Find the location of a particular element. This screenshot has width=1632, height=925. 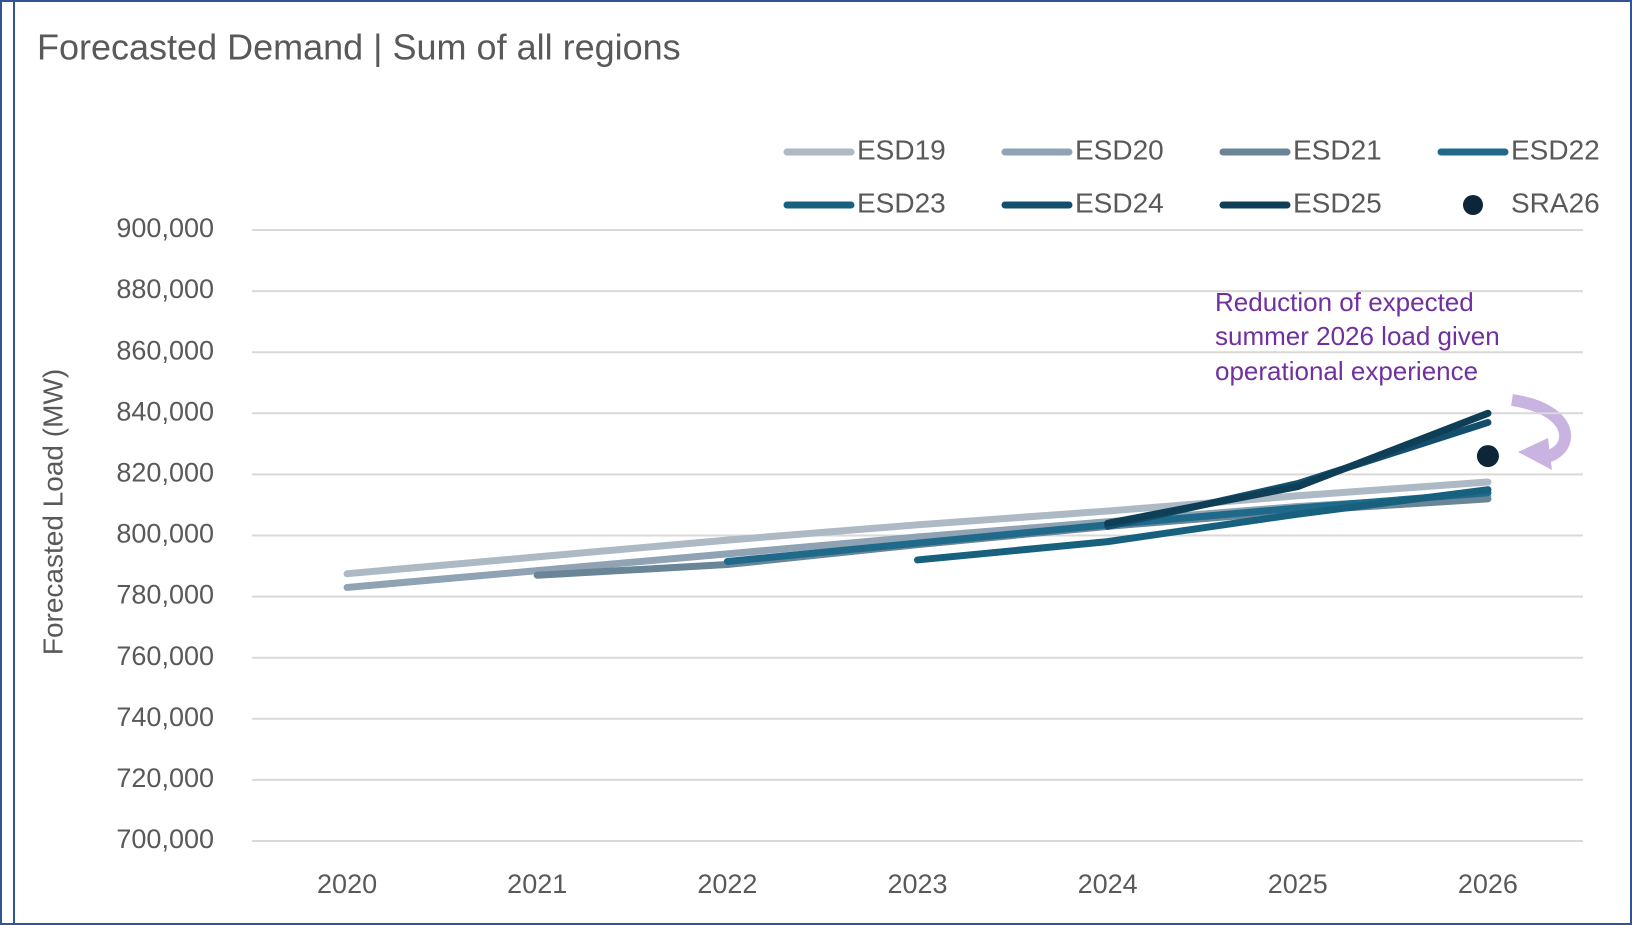

y-tick-label: 880,000 is located at coordinates (165, 289).